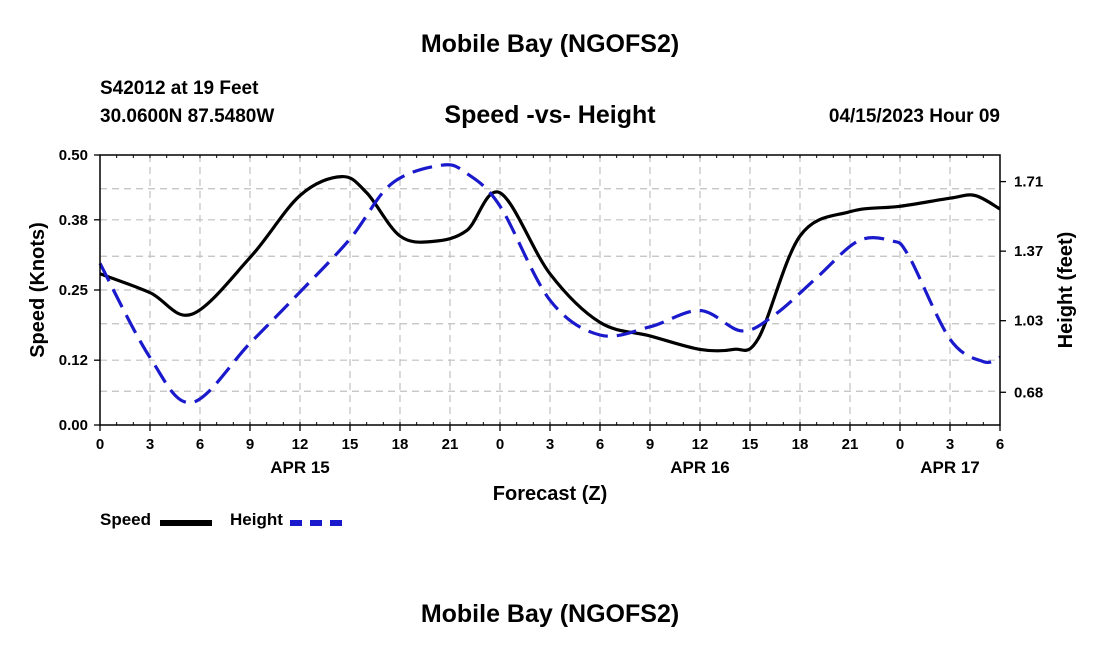 Image resolution: width=1100 pixels, height=650 pixels. What do you see at coordinates (1028, 321) in the screenshot?
I see `y2-tick-label: 1.03` at bounding box center [1028, 321].